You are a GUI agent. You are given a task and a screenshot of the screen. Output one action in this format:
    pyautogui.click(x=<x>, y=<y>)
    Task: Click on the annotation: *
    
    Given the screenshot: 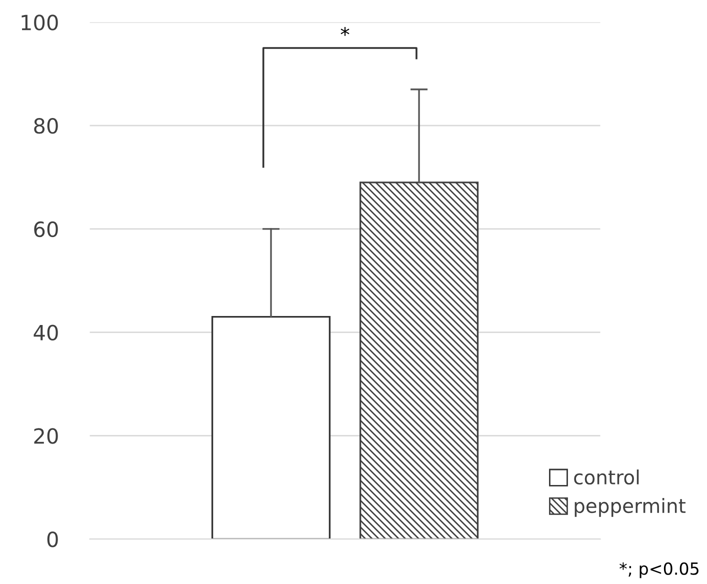 What is the action you would take?
    pyautogui.click(x=345, y=31)
    